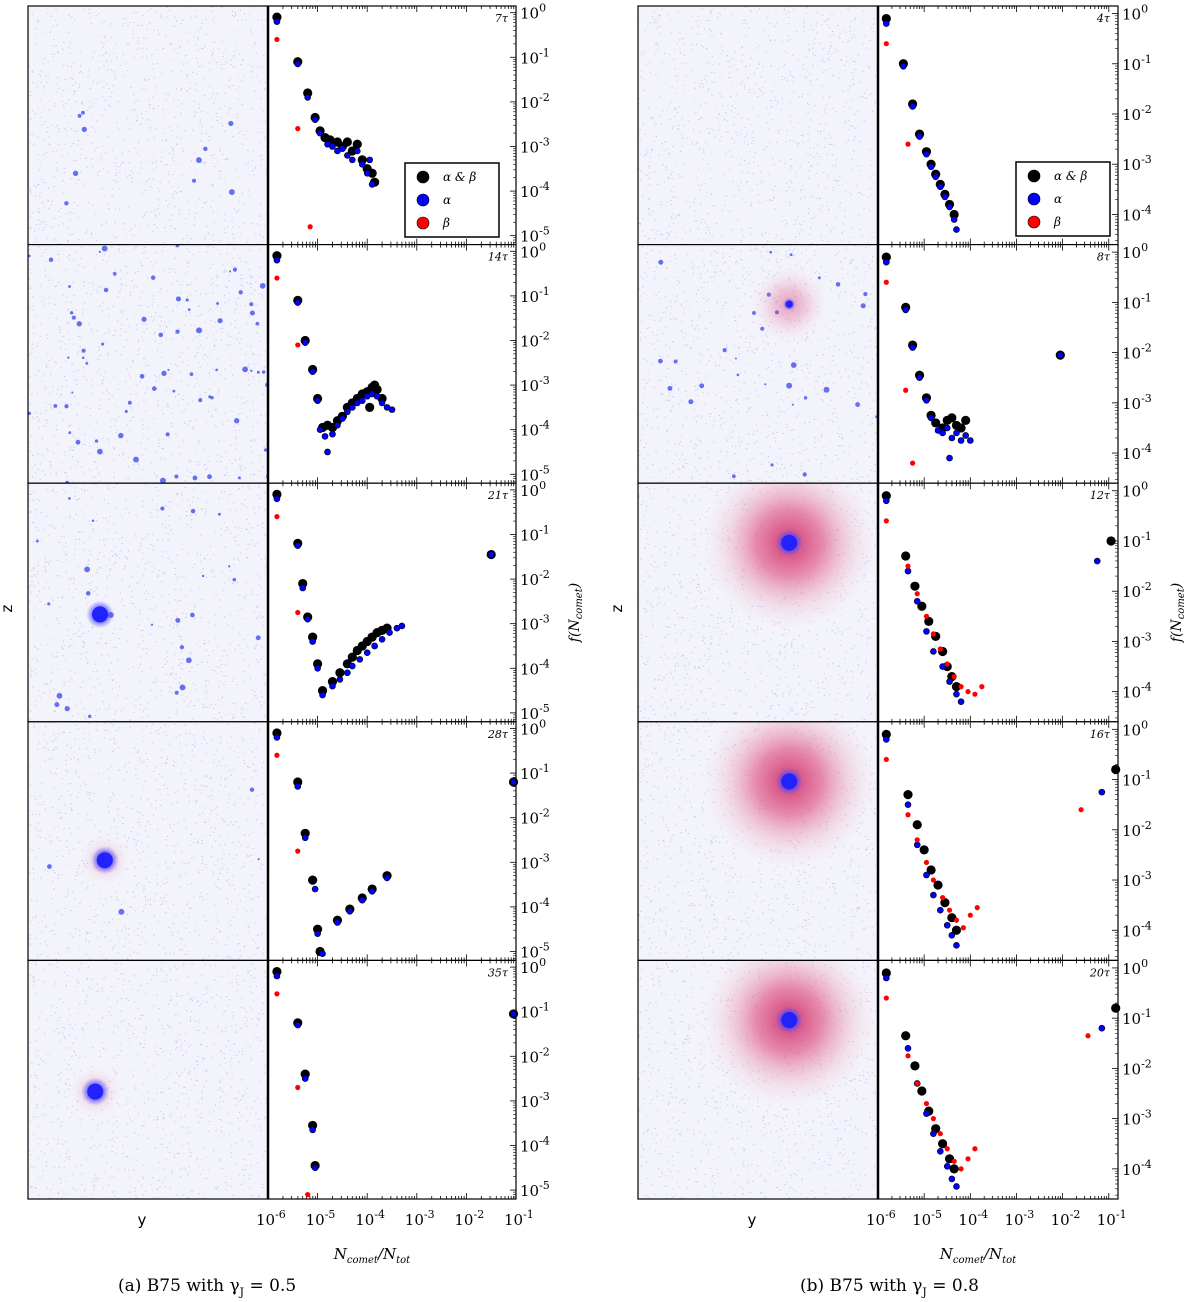 The image size is (1200, 1302). I want to click on y-tick-exp: 0, so click(1144, 724).